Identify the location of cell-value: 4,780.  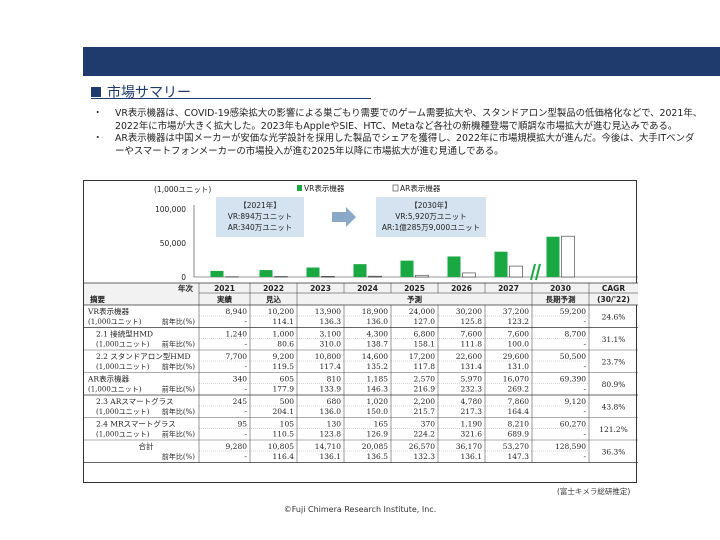
(472, 401).